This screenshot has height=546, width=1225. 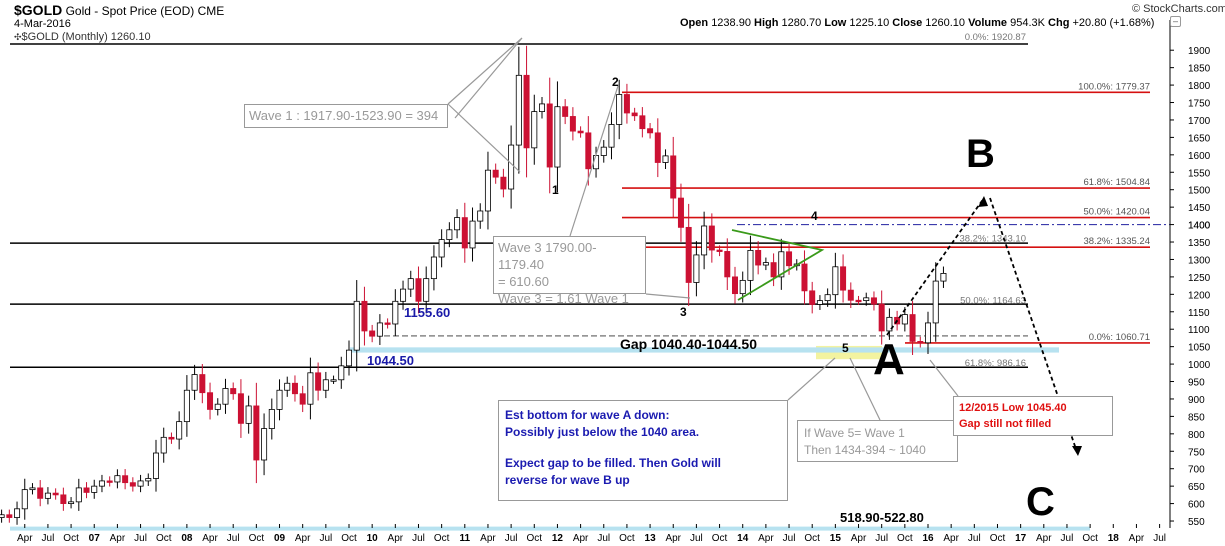 I want to click on y-tick-label: 950, so click(x=1196, y=383).